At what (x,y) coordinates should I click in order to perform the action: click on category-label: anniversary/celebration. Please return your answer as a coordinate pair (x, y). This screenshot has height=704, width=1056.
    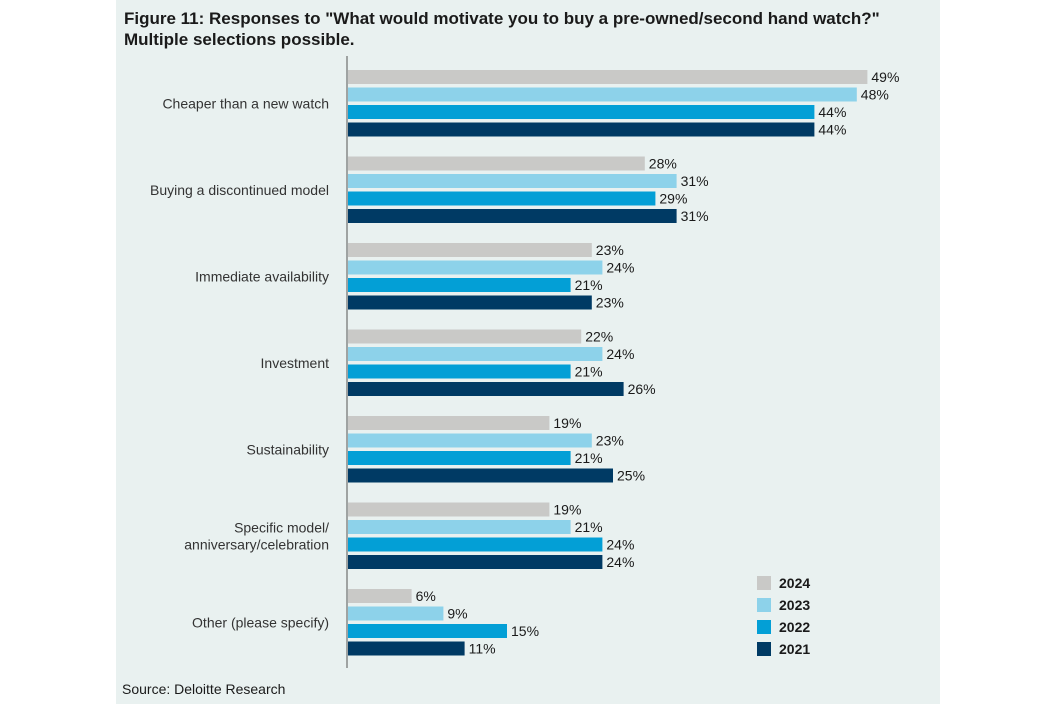
    Looking at the image, I should click on (256, 544).